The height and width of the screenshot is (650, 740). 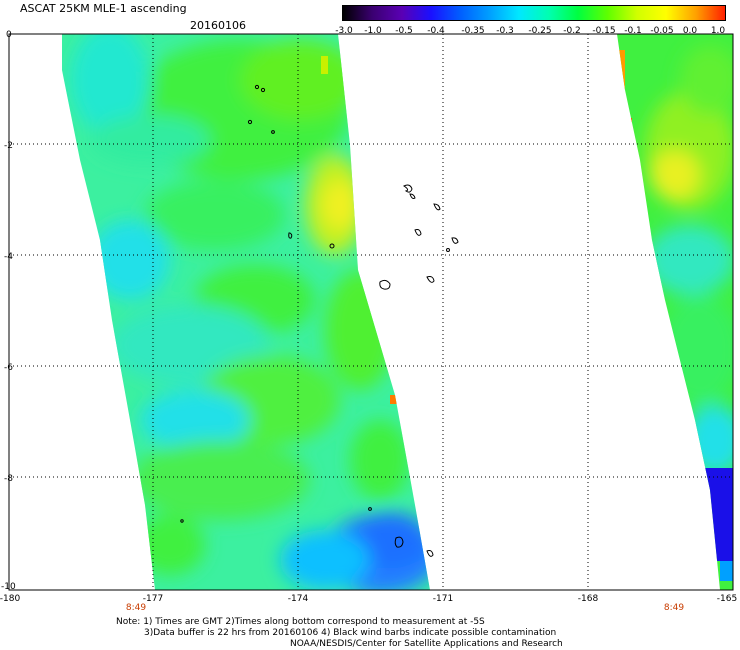 I want to click on colorbar-label: -0.5, so click(x=404, y=31).